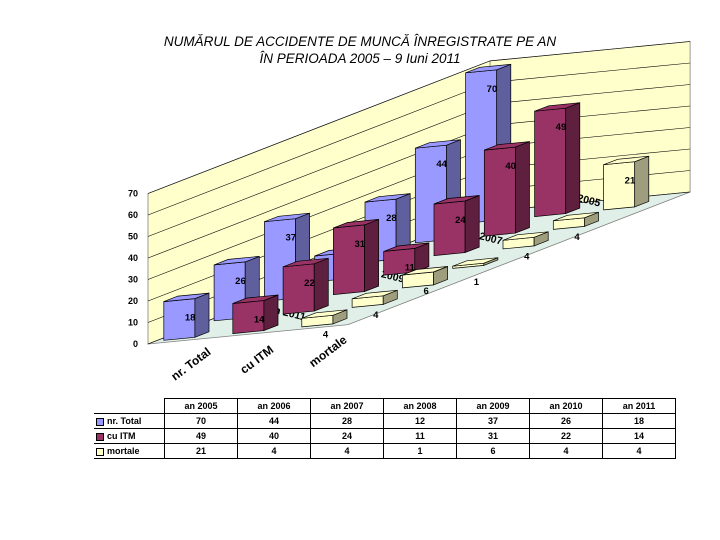 Image resolution: width=720 pixels, height=540 pixels. What do you see at coordinates (460, 220) in the screenshot?
I see `data-label: 24` at bounding box center [460, 220].